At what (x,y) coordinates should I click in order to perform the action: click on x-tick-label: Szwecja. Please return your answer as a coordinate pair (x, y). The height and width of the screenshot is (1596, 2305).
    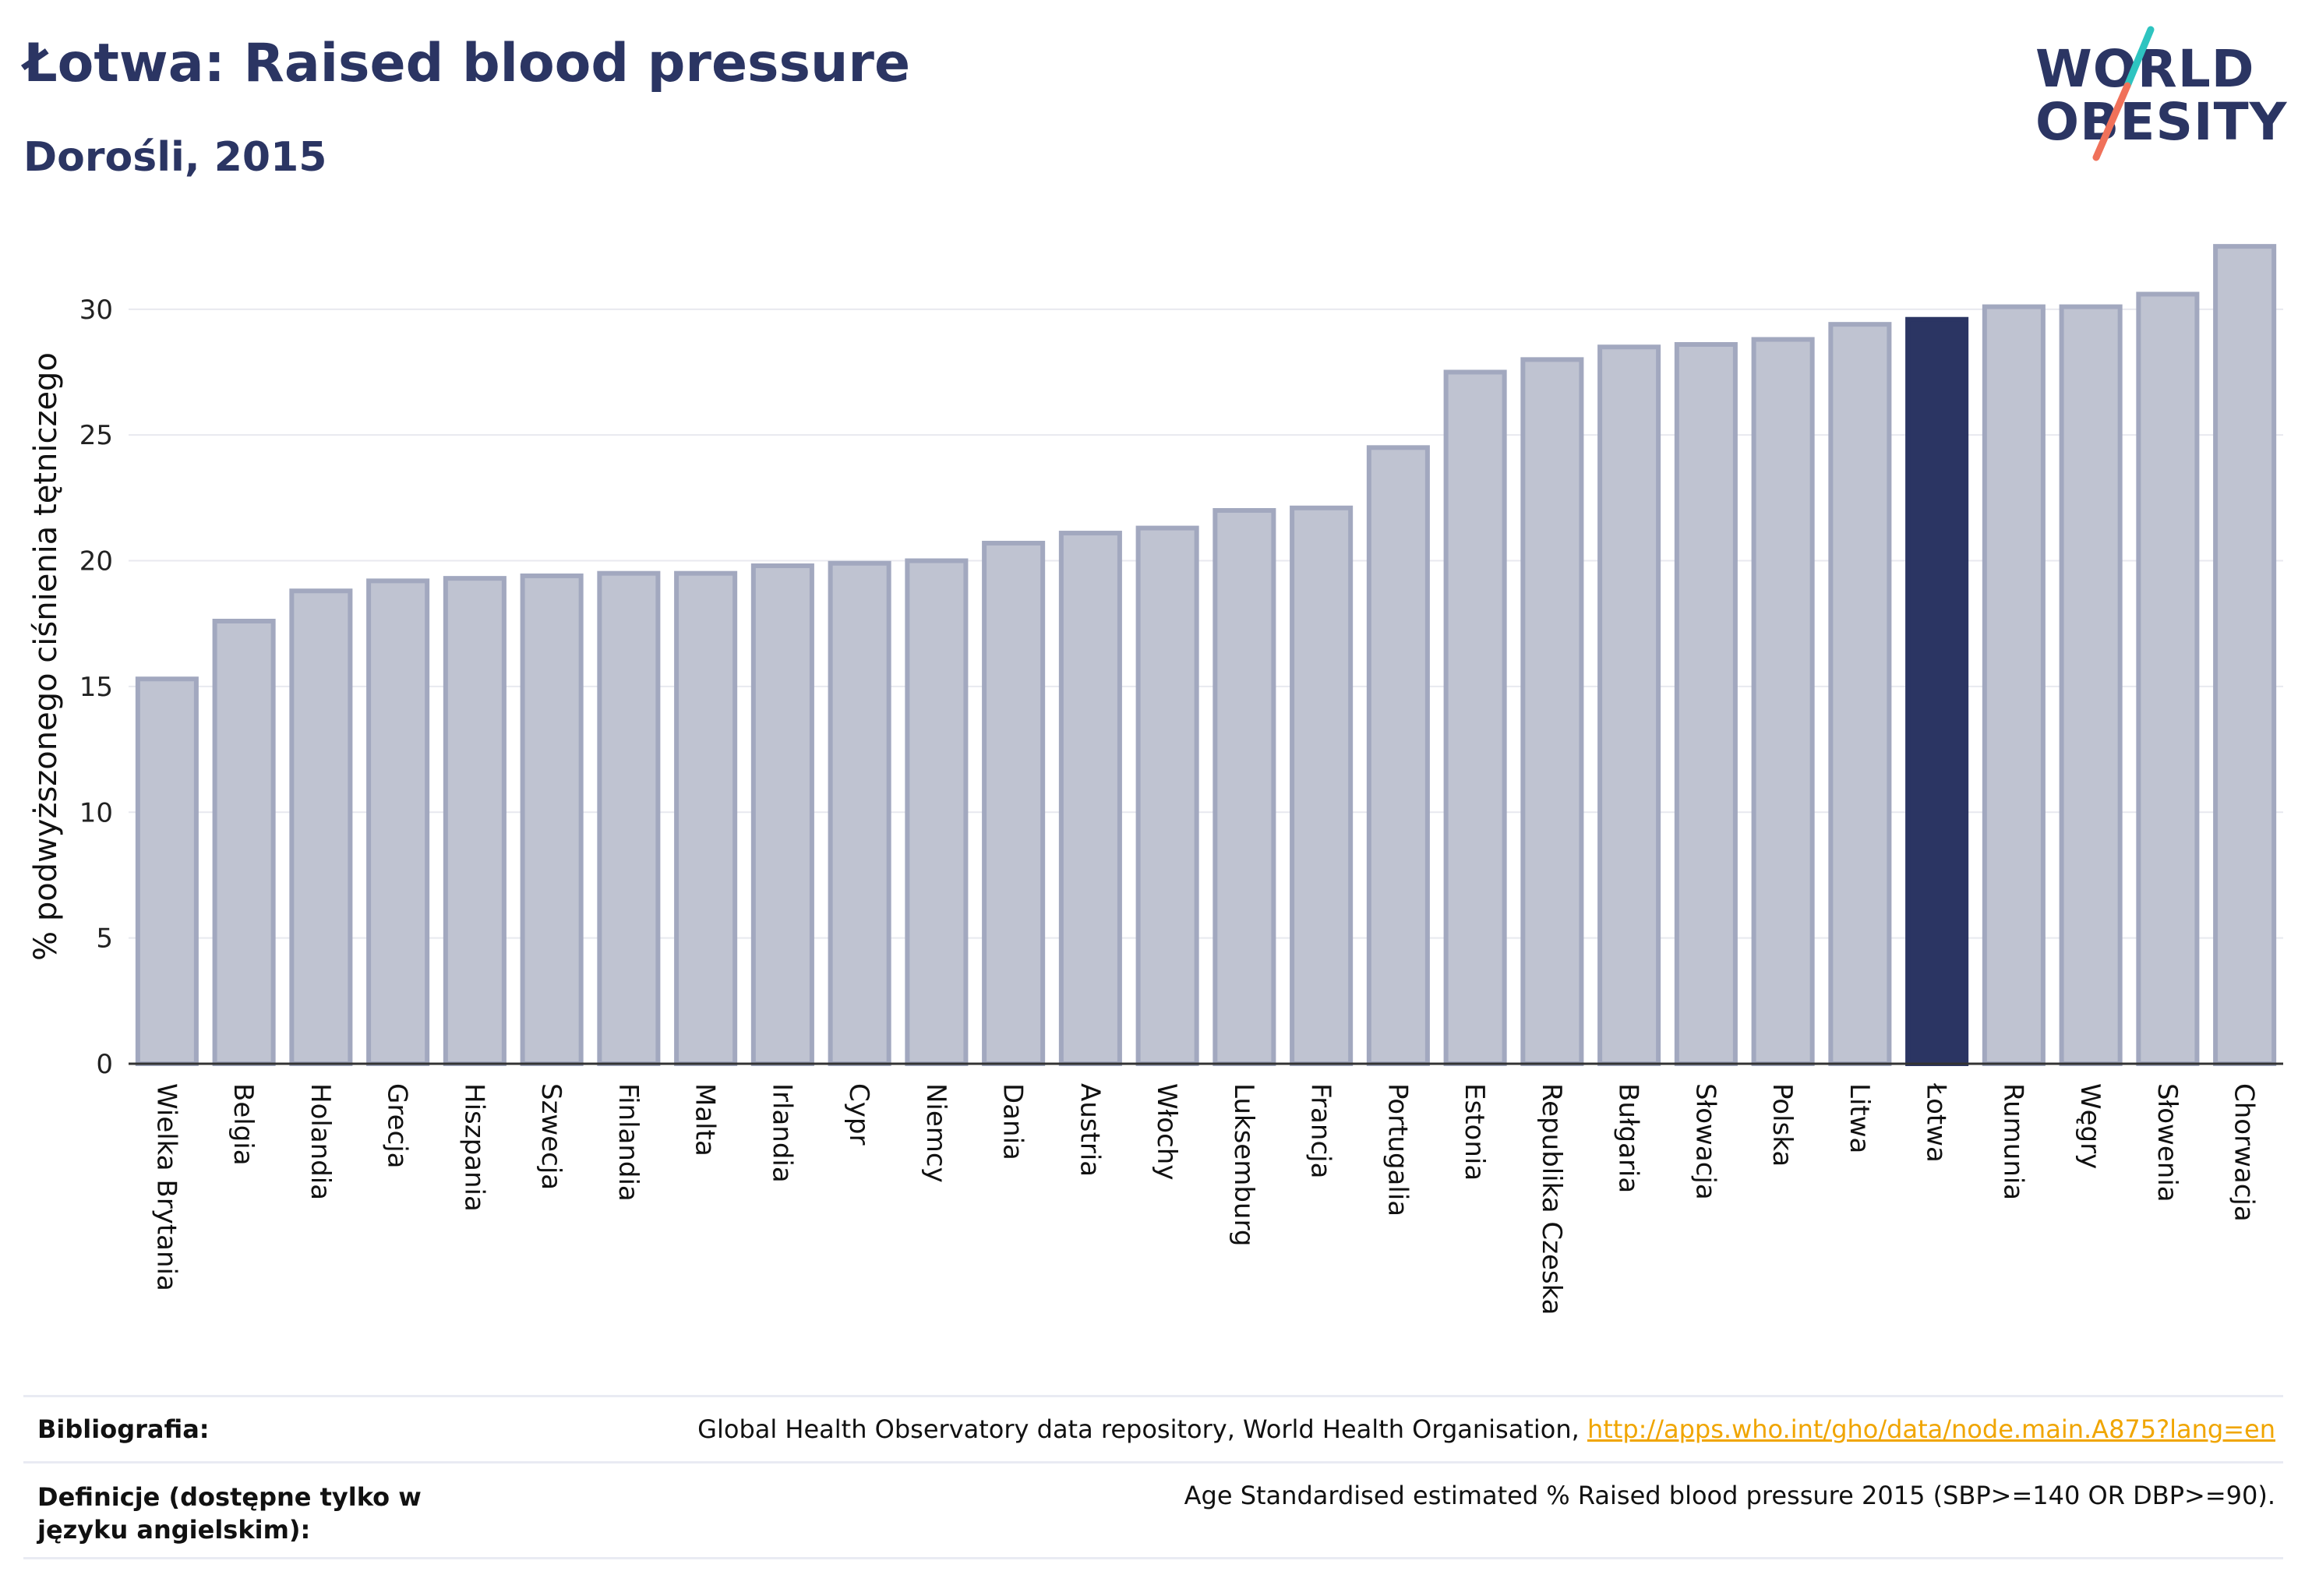
    Looking at the image, I should click on (551, 1136).